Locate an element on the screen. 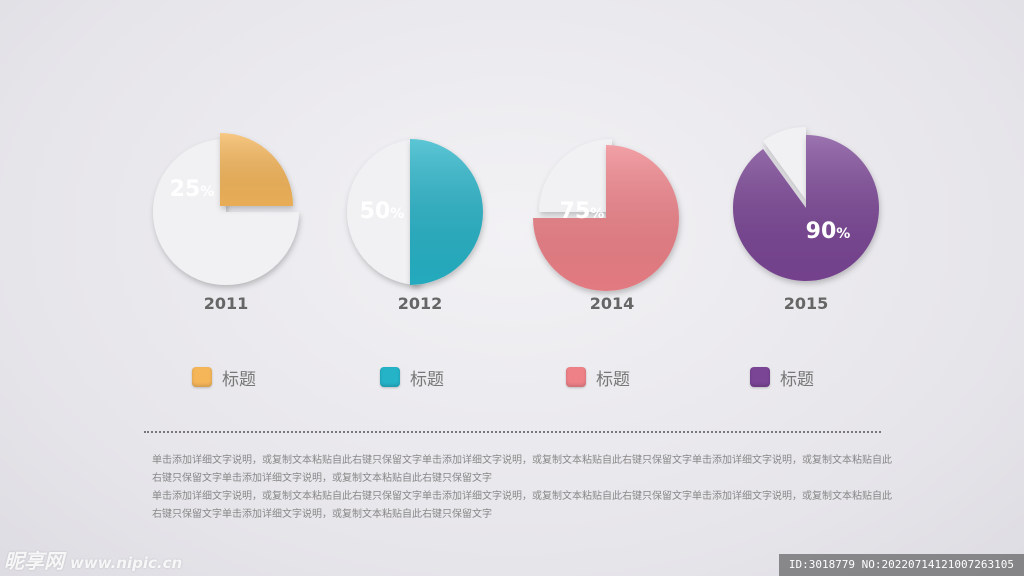  pie-chart-2015: 90% 2015 is located at coordinates (806, 220).